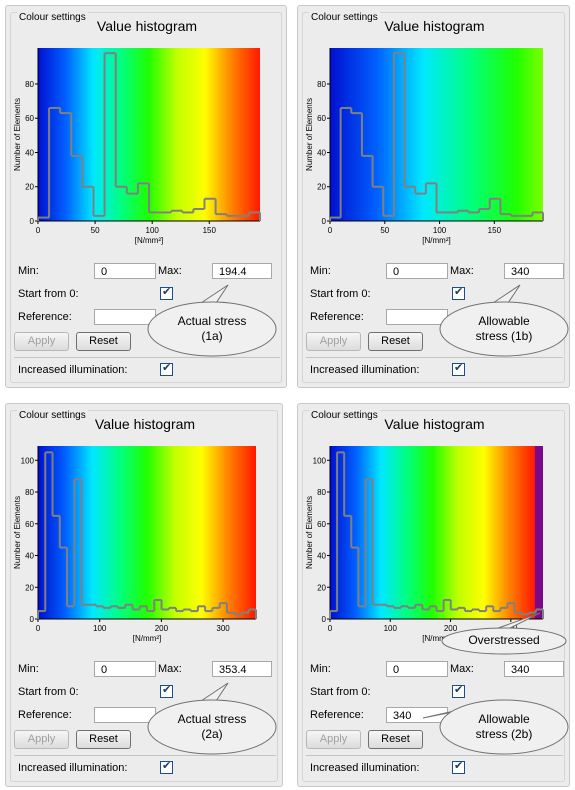 The height and width of the screenshot is (790, 575). Describe the element at coordinates (242, 271) in the screenshot. I see `max-input: 194.4` at that location.